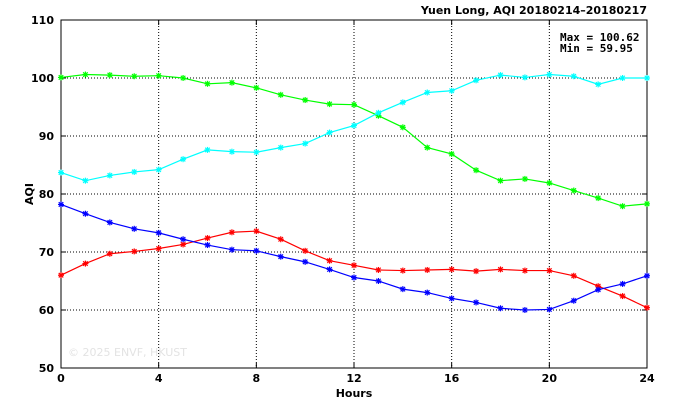 The height and width of the screenshot is (409, 674). I want to click on y-tick-label: 70, so click(47, 252).